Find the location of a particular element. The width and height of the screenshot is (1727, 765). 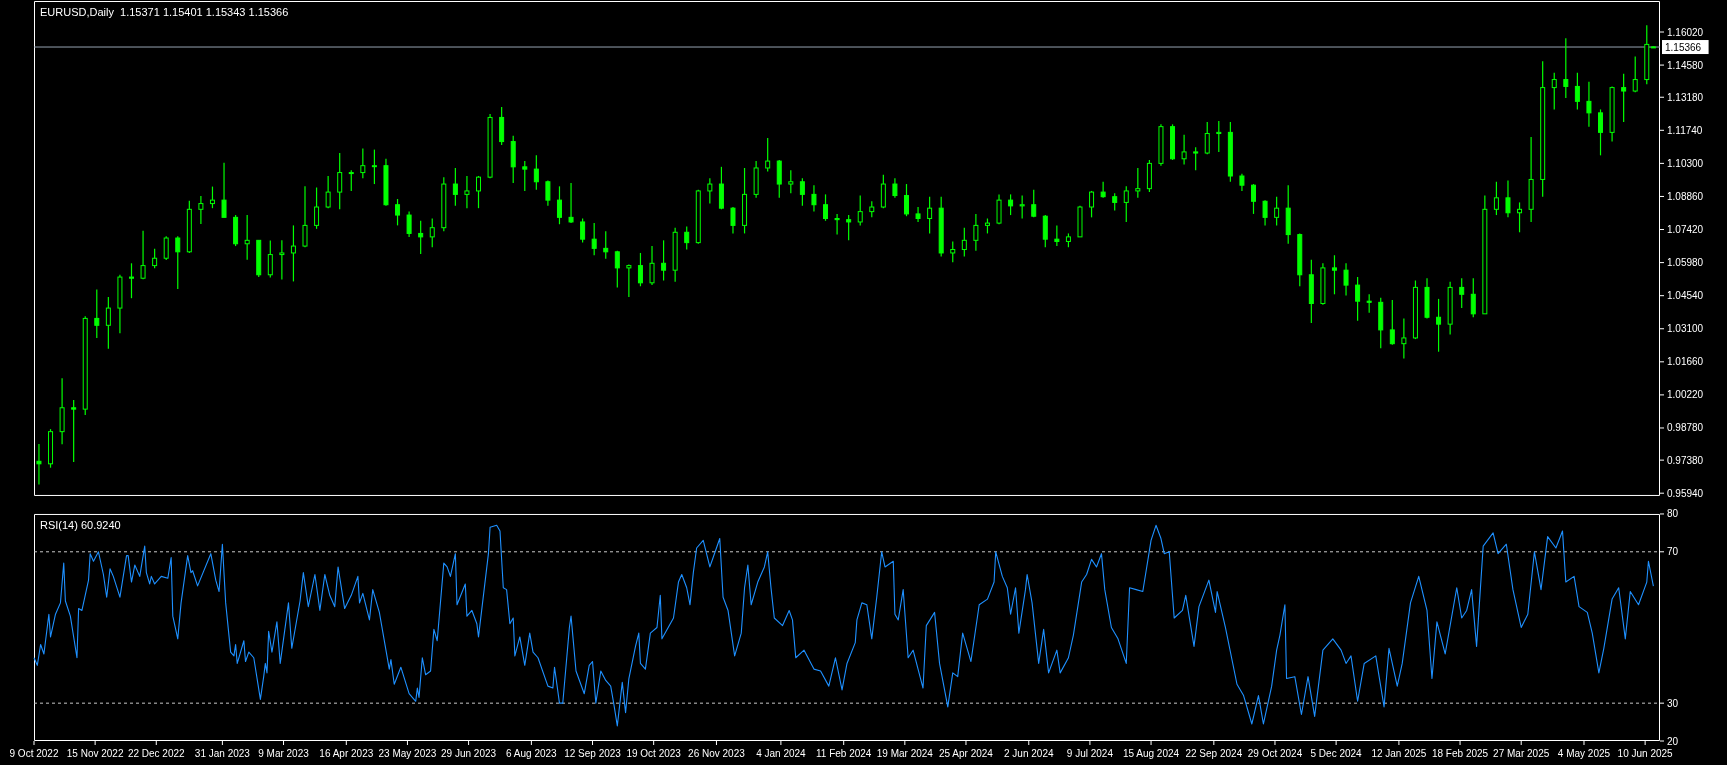

x-tick-label: 6 Aug 2023 is located at coordinates (532, 753).